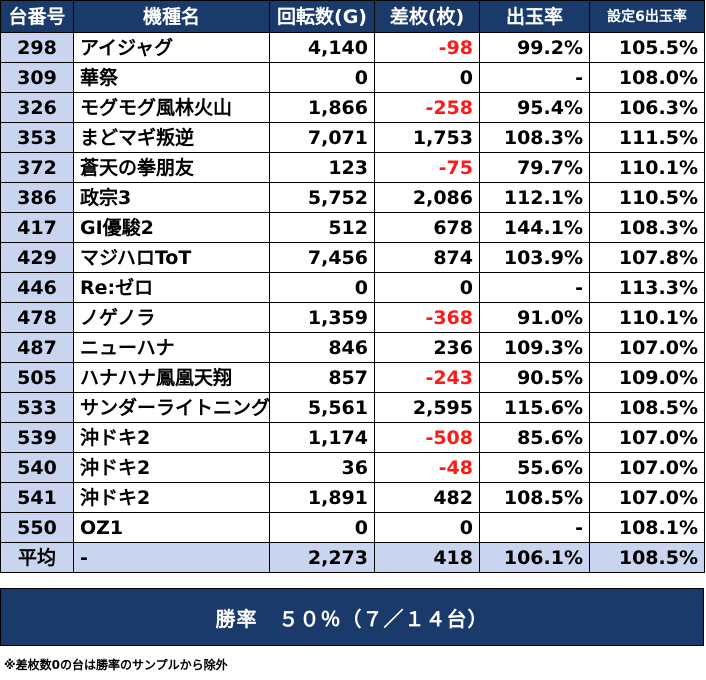  I want to click on cell-machine-name: サンダーライトニング, so click(171, 407).